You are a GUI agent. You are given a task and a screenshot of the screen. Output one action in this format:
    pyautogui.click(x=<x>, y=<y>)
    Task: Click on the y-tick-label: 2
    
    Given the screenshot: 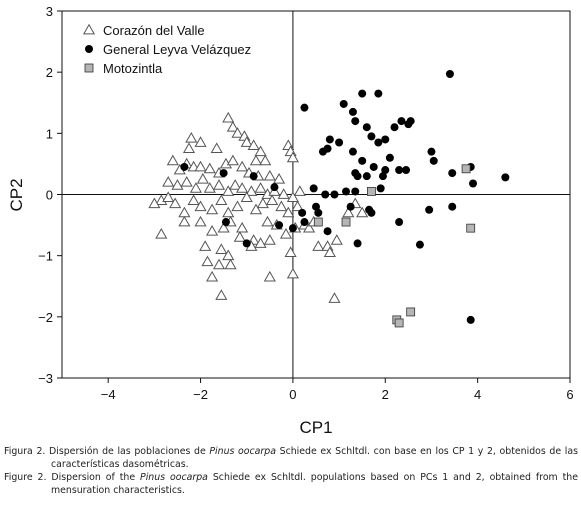 What is the action you would take?
    pyautogui.click(x=49, y=72)
    